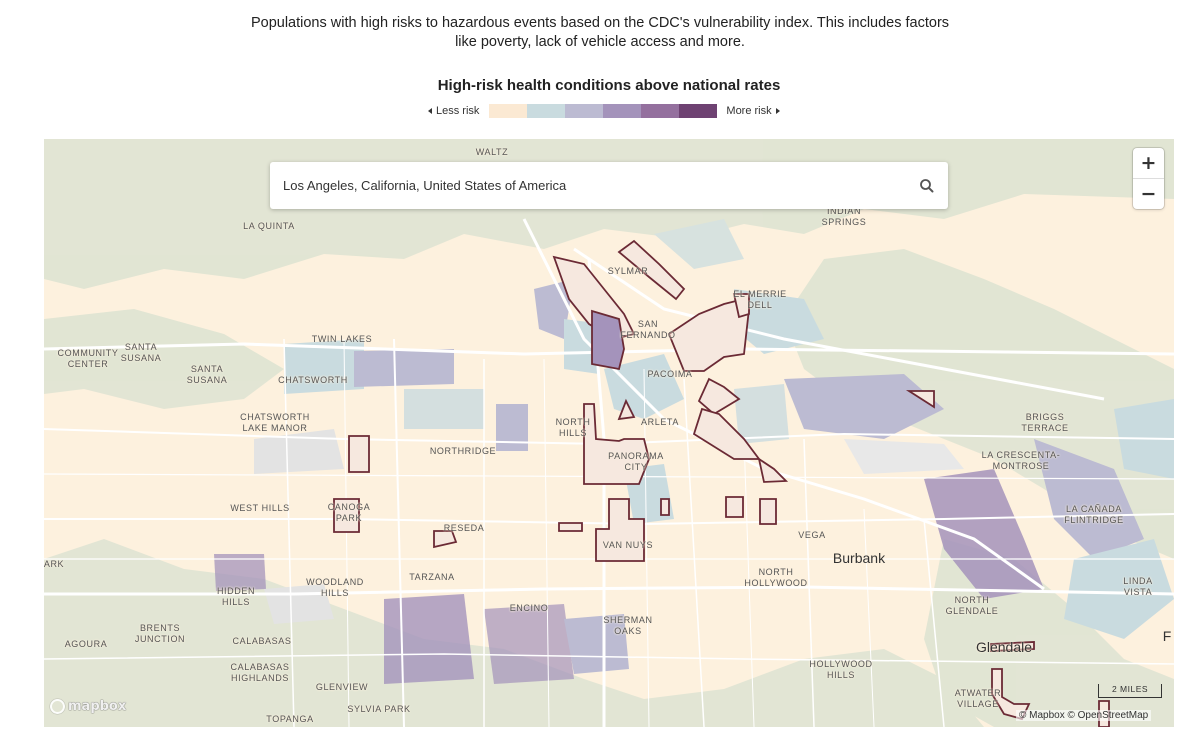  Describe the element at coordinates (57, 706) in the screenshot. I see `mapbox-logo-icon` at that location.